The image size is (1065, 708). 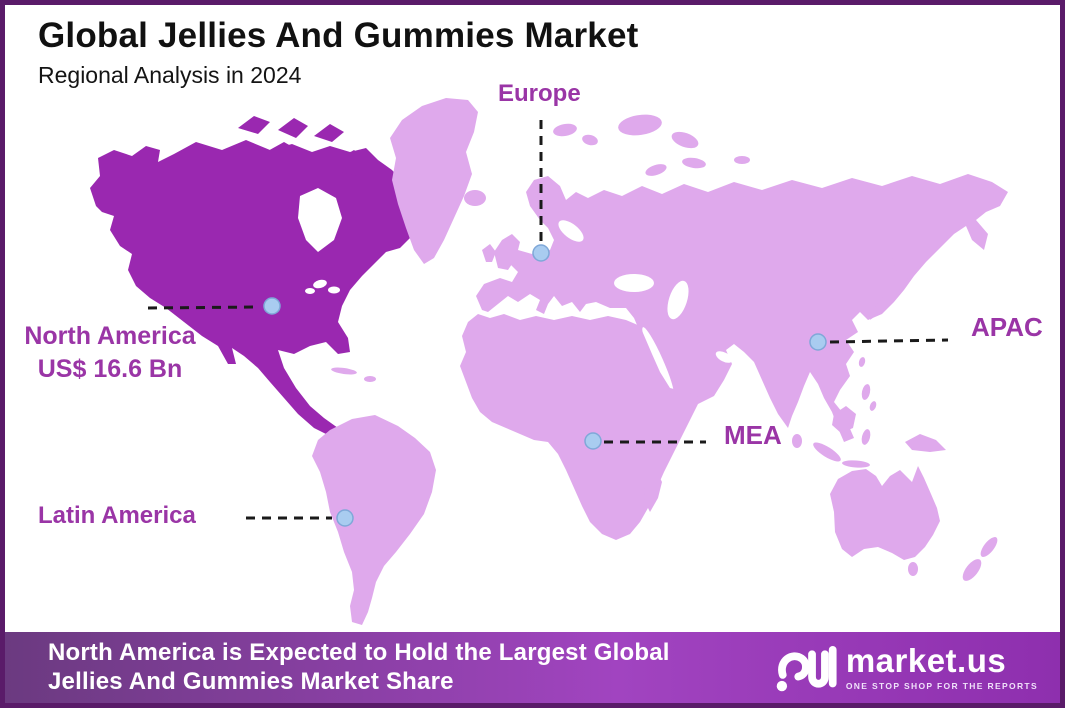 I want to click on sakhalin, so click(x=896, y=258).